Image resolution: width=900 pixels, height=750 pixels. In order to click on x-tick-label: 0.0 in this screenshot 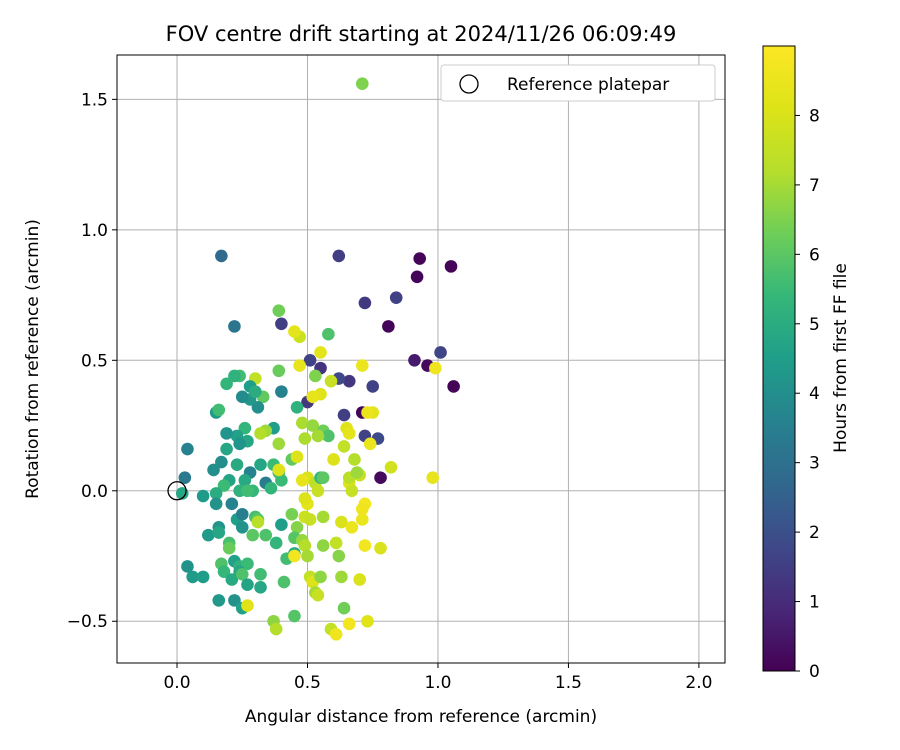, I will do `click(176, 683)`.